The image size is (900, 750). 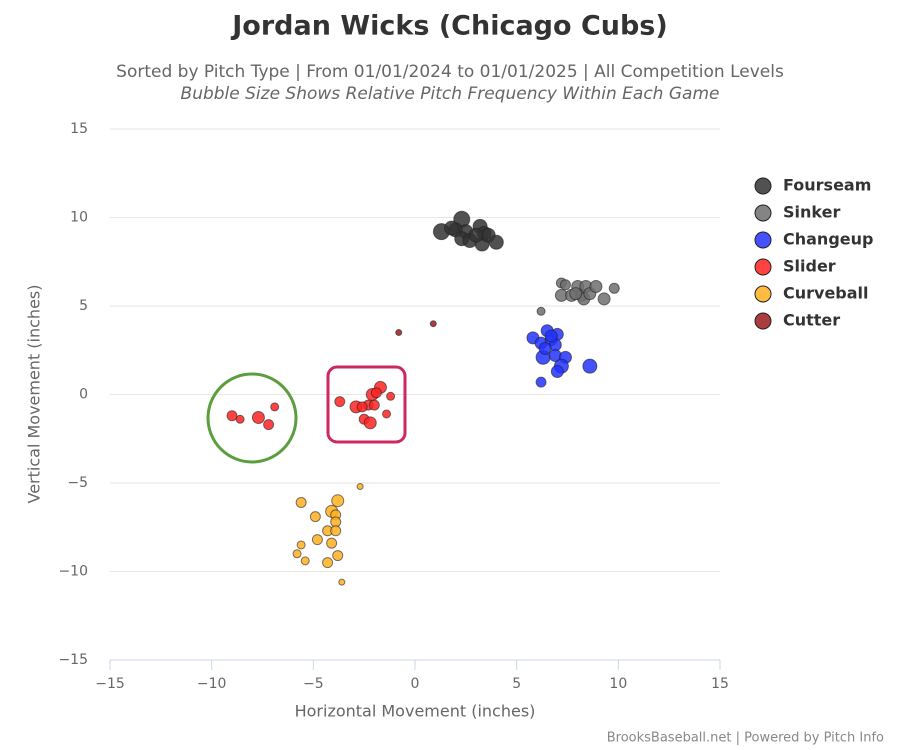 I want to click on x-tick-label: 0, so click(x=415, y=684).